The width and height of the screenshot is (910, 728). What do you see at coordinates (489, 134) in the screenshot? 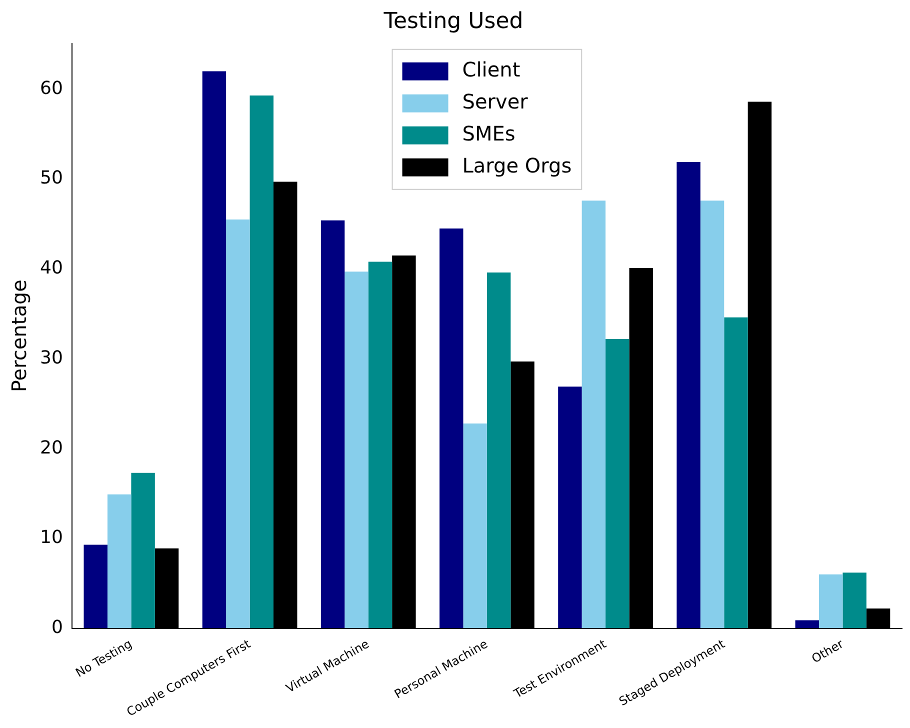
I see `legend-label: SMEs` at bounding box center [489, 134].